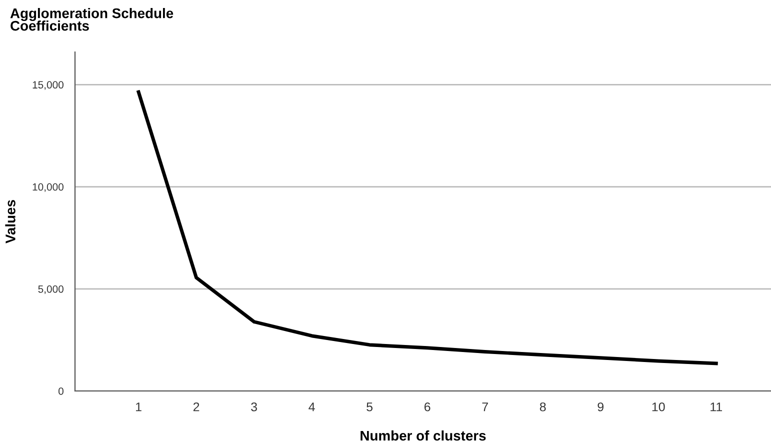  What do you see at coordinates (51, 289) in the screenshot?
I see `y-tick-label: 5,000` at bounding box center [51, 289].